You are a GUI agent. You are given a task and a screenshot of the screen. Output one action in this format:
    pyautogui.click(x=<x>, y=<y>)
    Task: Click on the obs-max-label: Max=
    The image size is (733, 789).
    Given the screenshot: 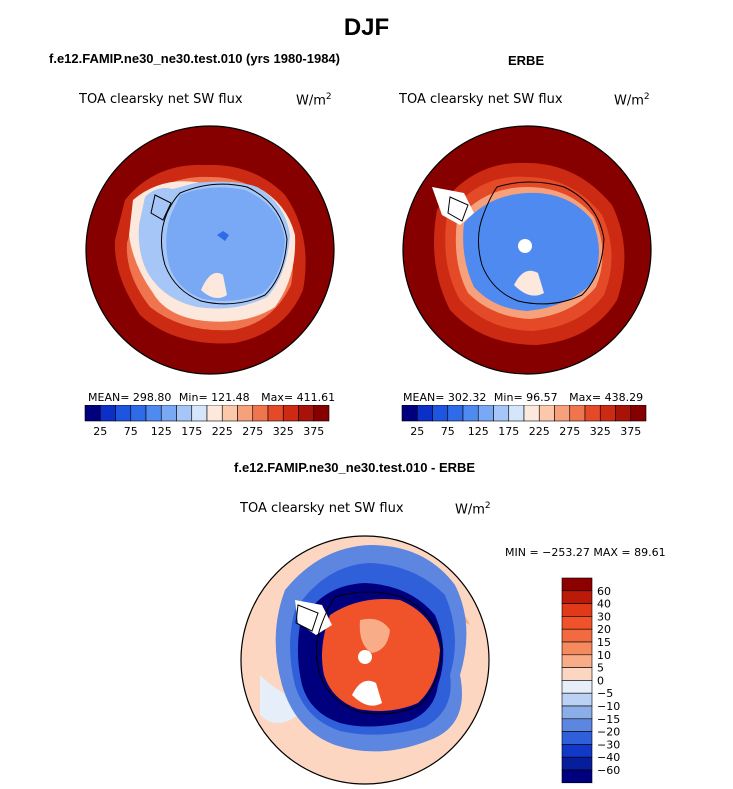 What is the action you would take?
    pyautogui.click(x=585, y=397)
    